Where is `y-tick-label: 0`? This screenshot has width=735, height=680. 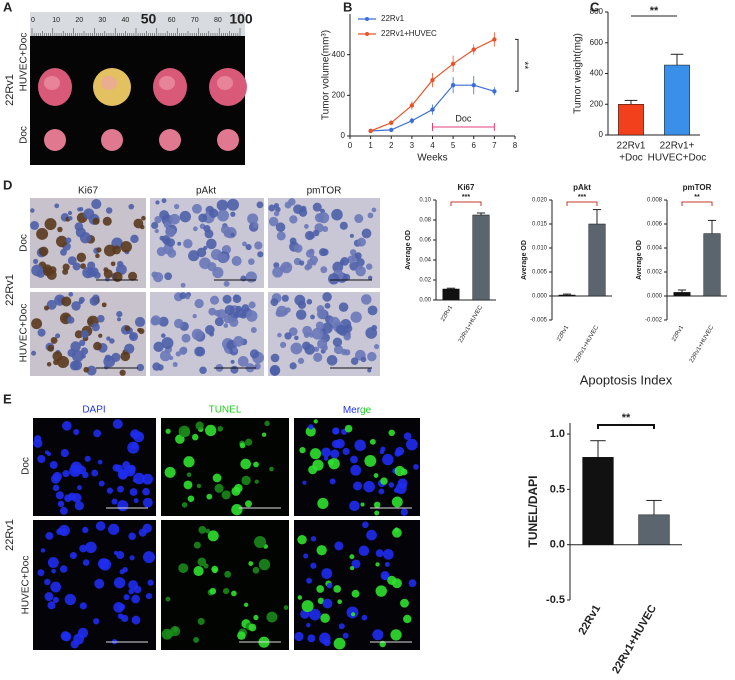 y-tick-label: 0 is located at coordinates (343, 135).